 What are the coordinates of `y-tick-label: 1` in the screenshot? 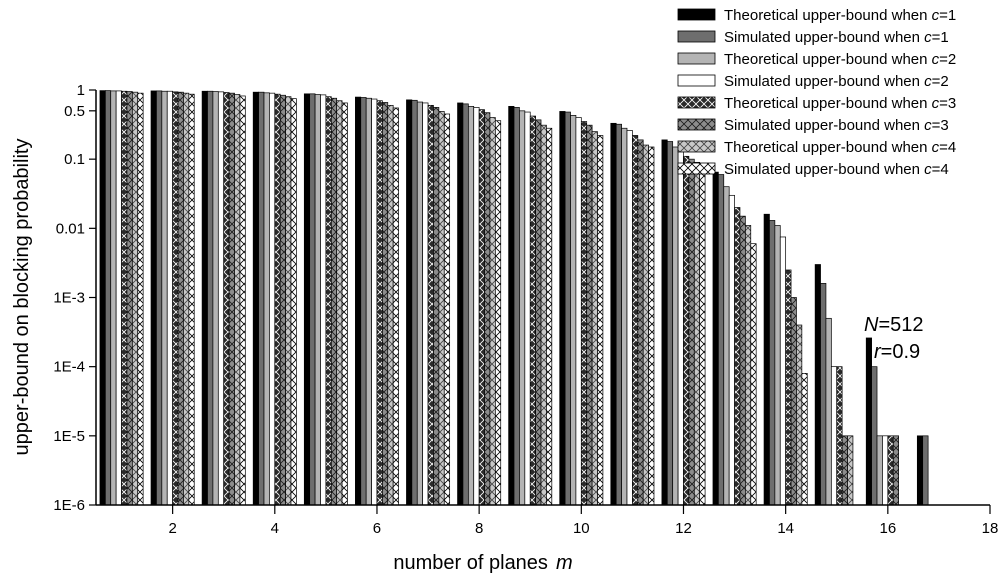 It's located at (81, 90).